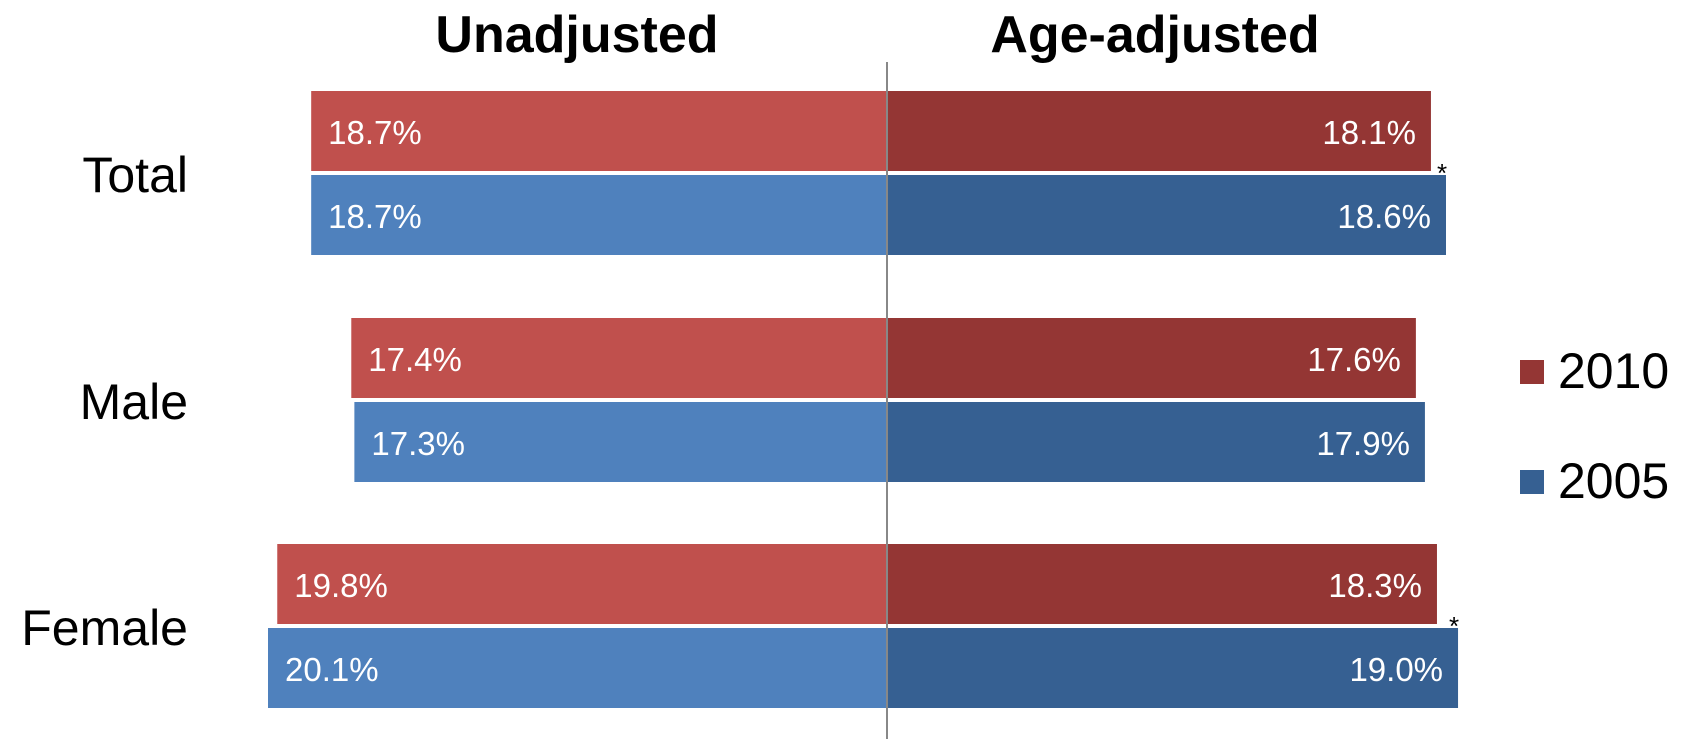 The height and width of the screenshot is (739, 1690). Describe the element at coordinates (1354, 359) in the screenshot. I see `bar-label-age-adjusted-male-2010: 17.6%` at that location.